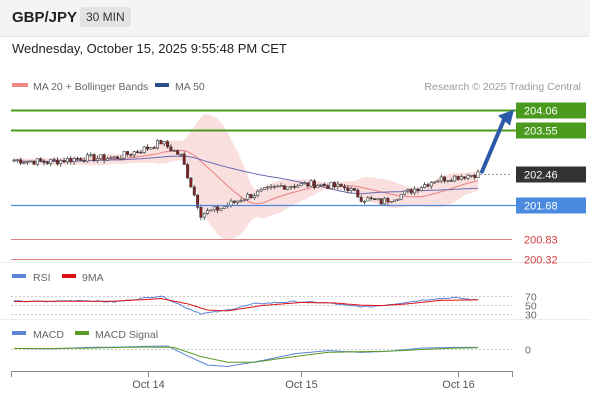 The height and width of the screenshot is (400, 590). Describe the element at coordinates (262, 381) in the screenshot. I see `x-axis: Oct 14 Oct 15 Oct 16` at that location.